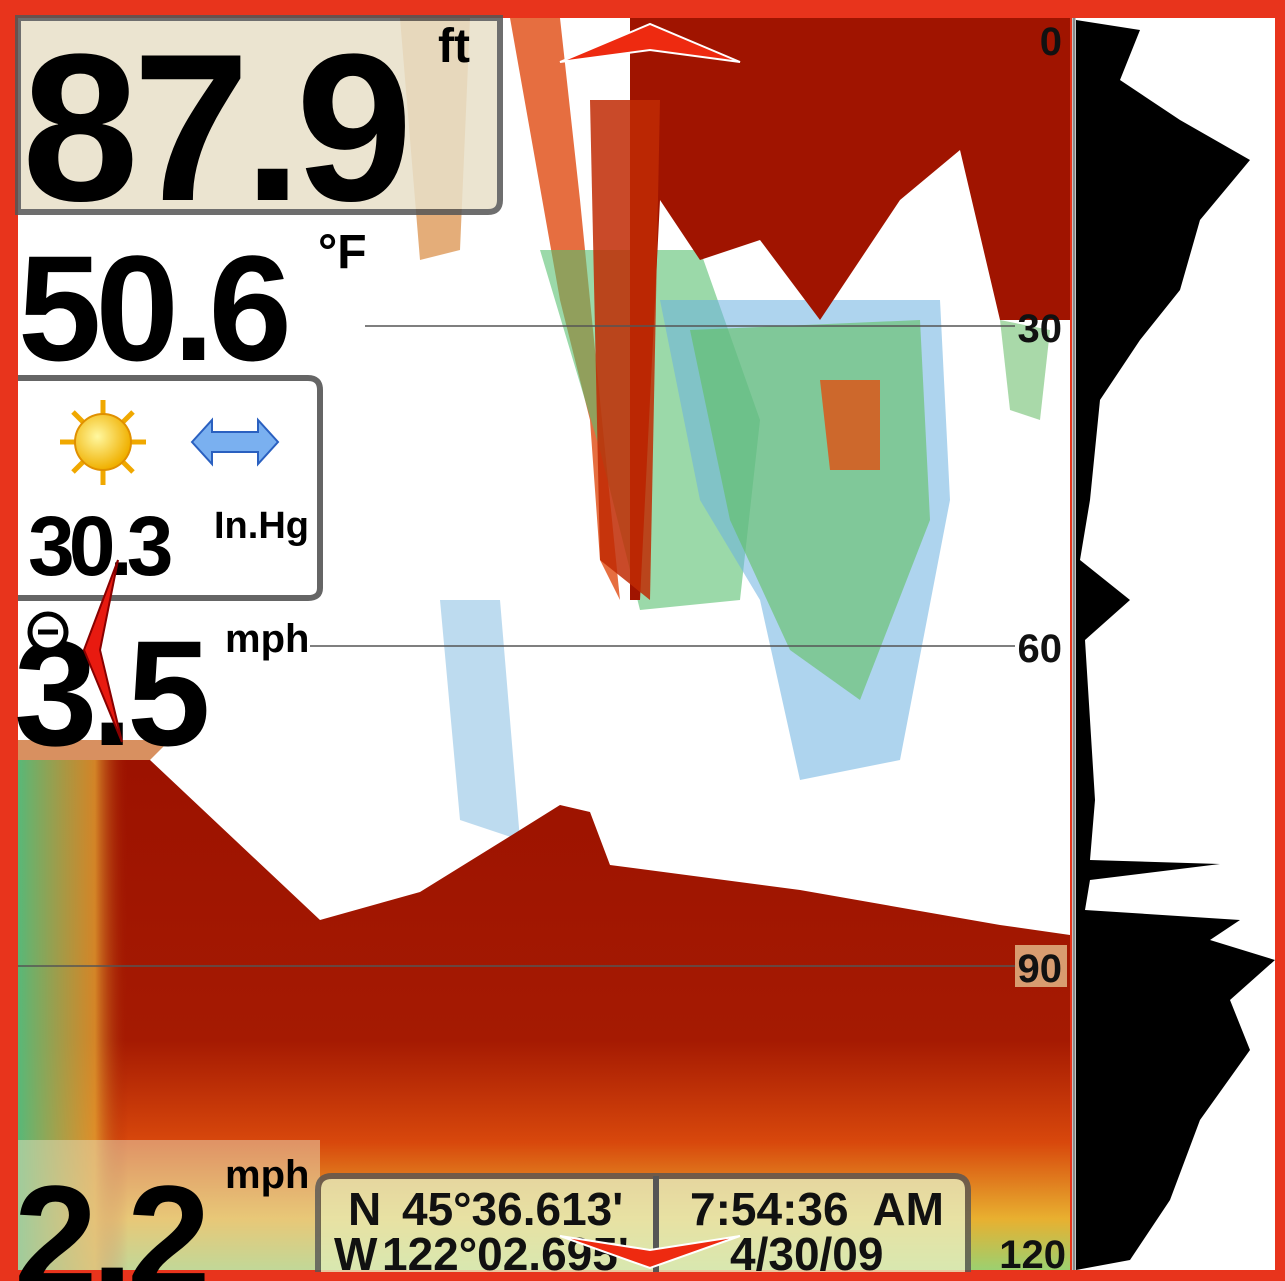 Image resolution: width=1285 pixels, height=1281 pixels. What do you see at coordinates (650, 1252) in the screenshot?
I see `scroll-down-chevron` at bounding box center [650, 1252].